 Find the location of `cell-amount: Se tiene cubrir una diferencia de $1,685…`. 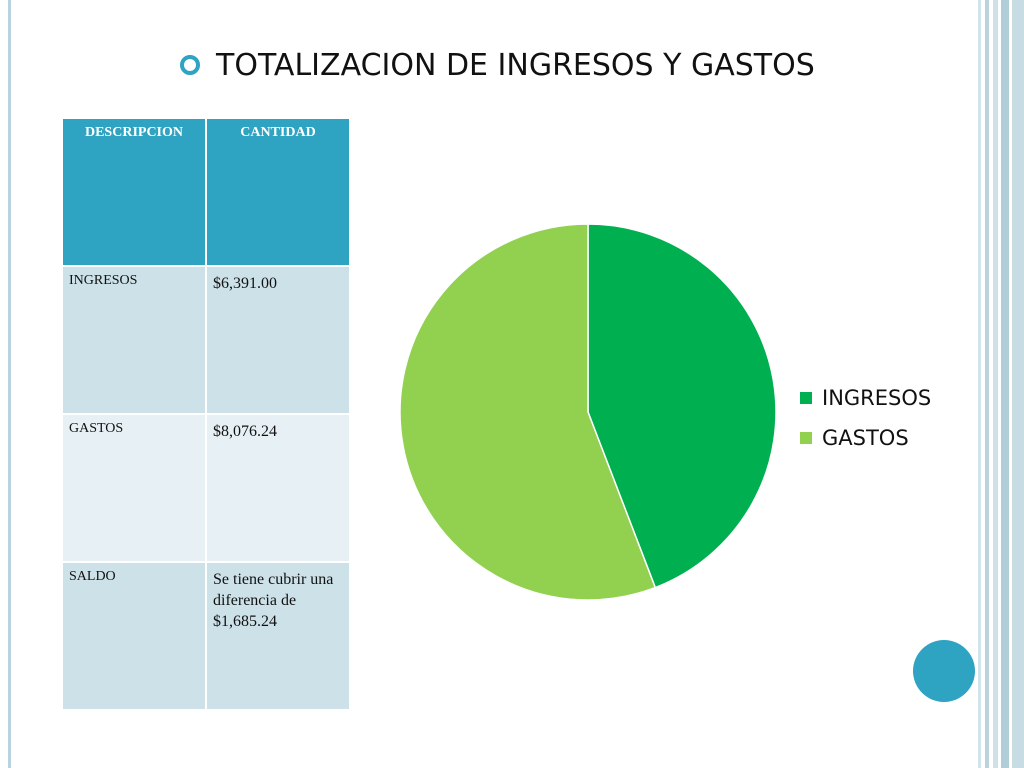

cell-amount: Se tiene cubrir una diferencia de $1,685… is located at coordinates (278, 636).